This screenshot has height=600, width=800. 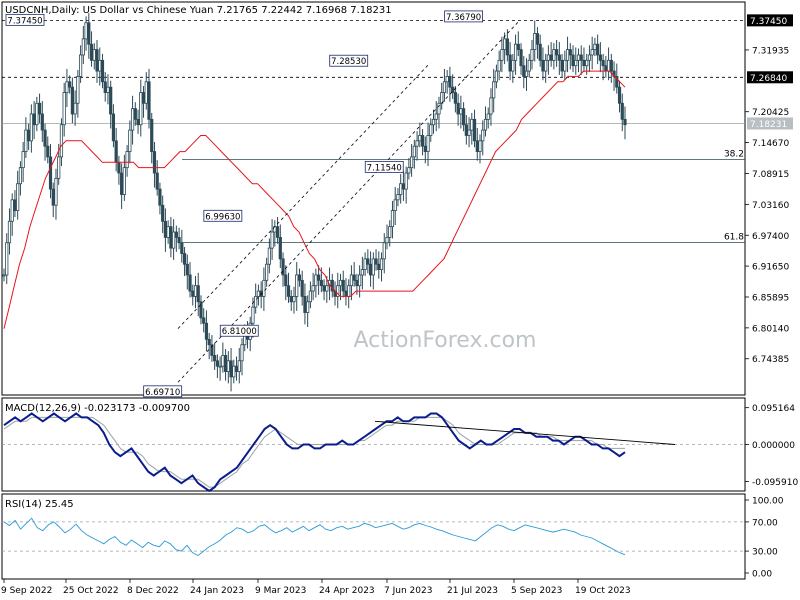 What do you see at coordinates (24, 21) in the screenshot?
I see `annotation-label-0: 7.37450` at bounding box center [24, 21].